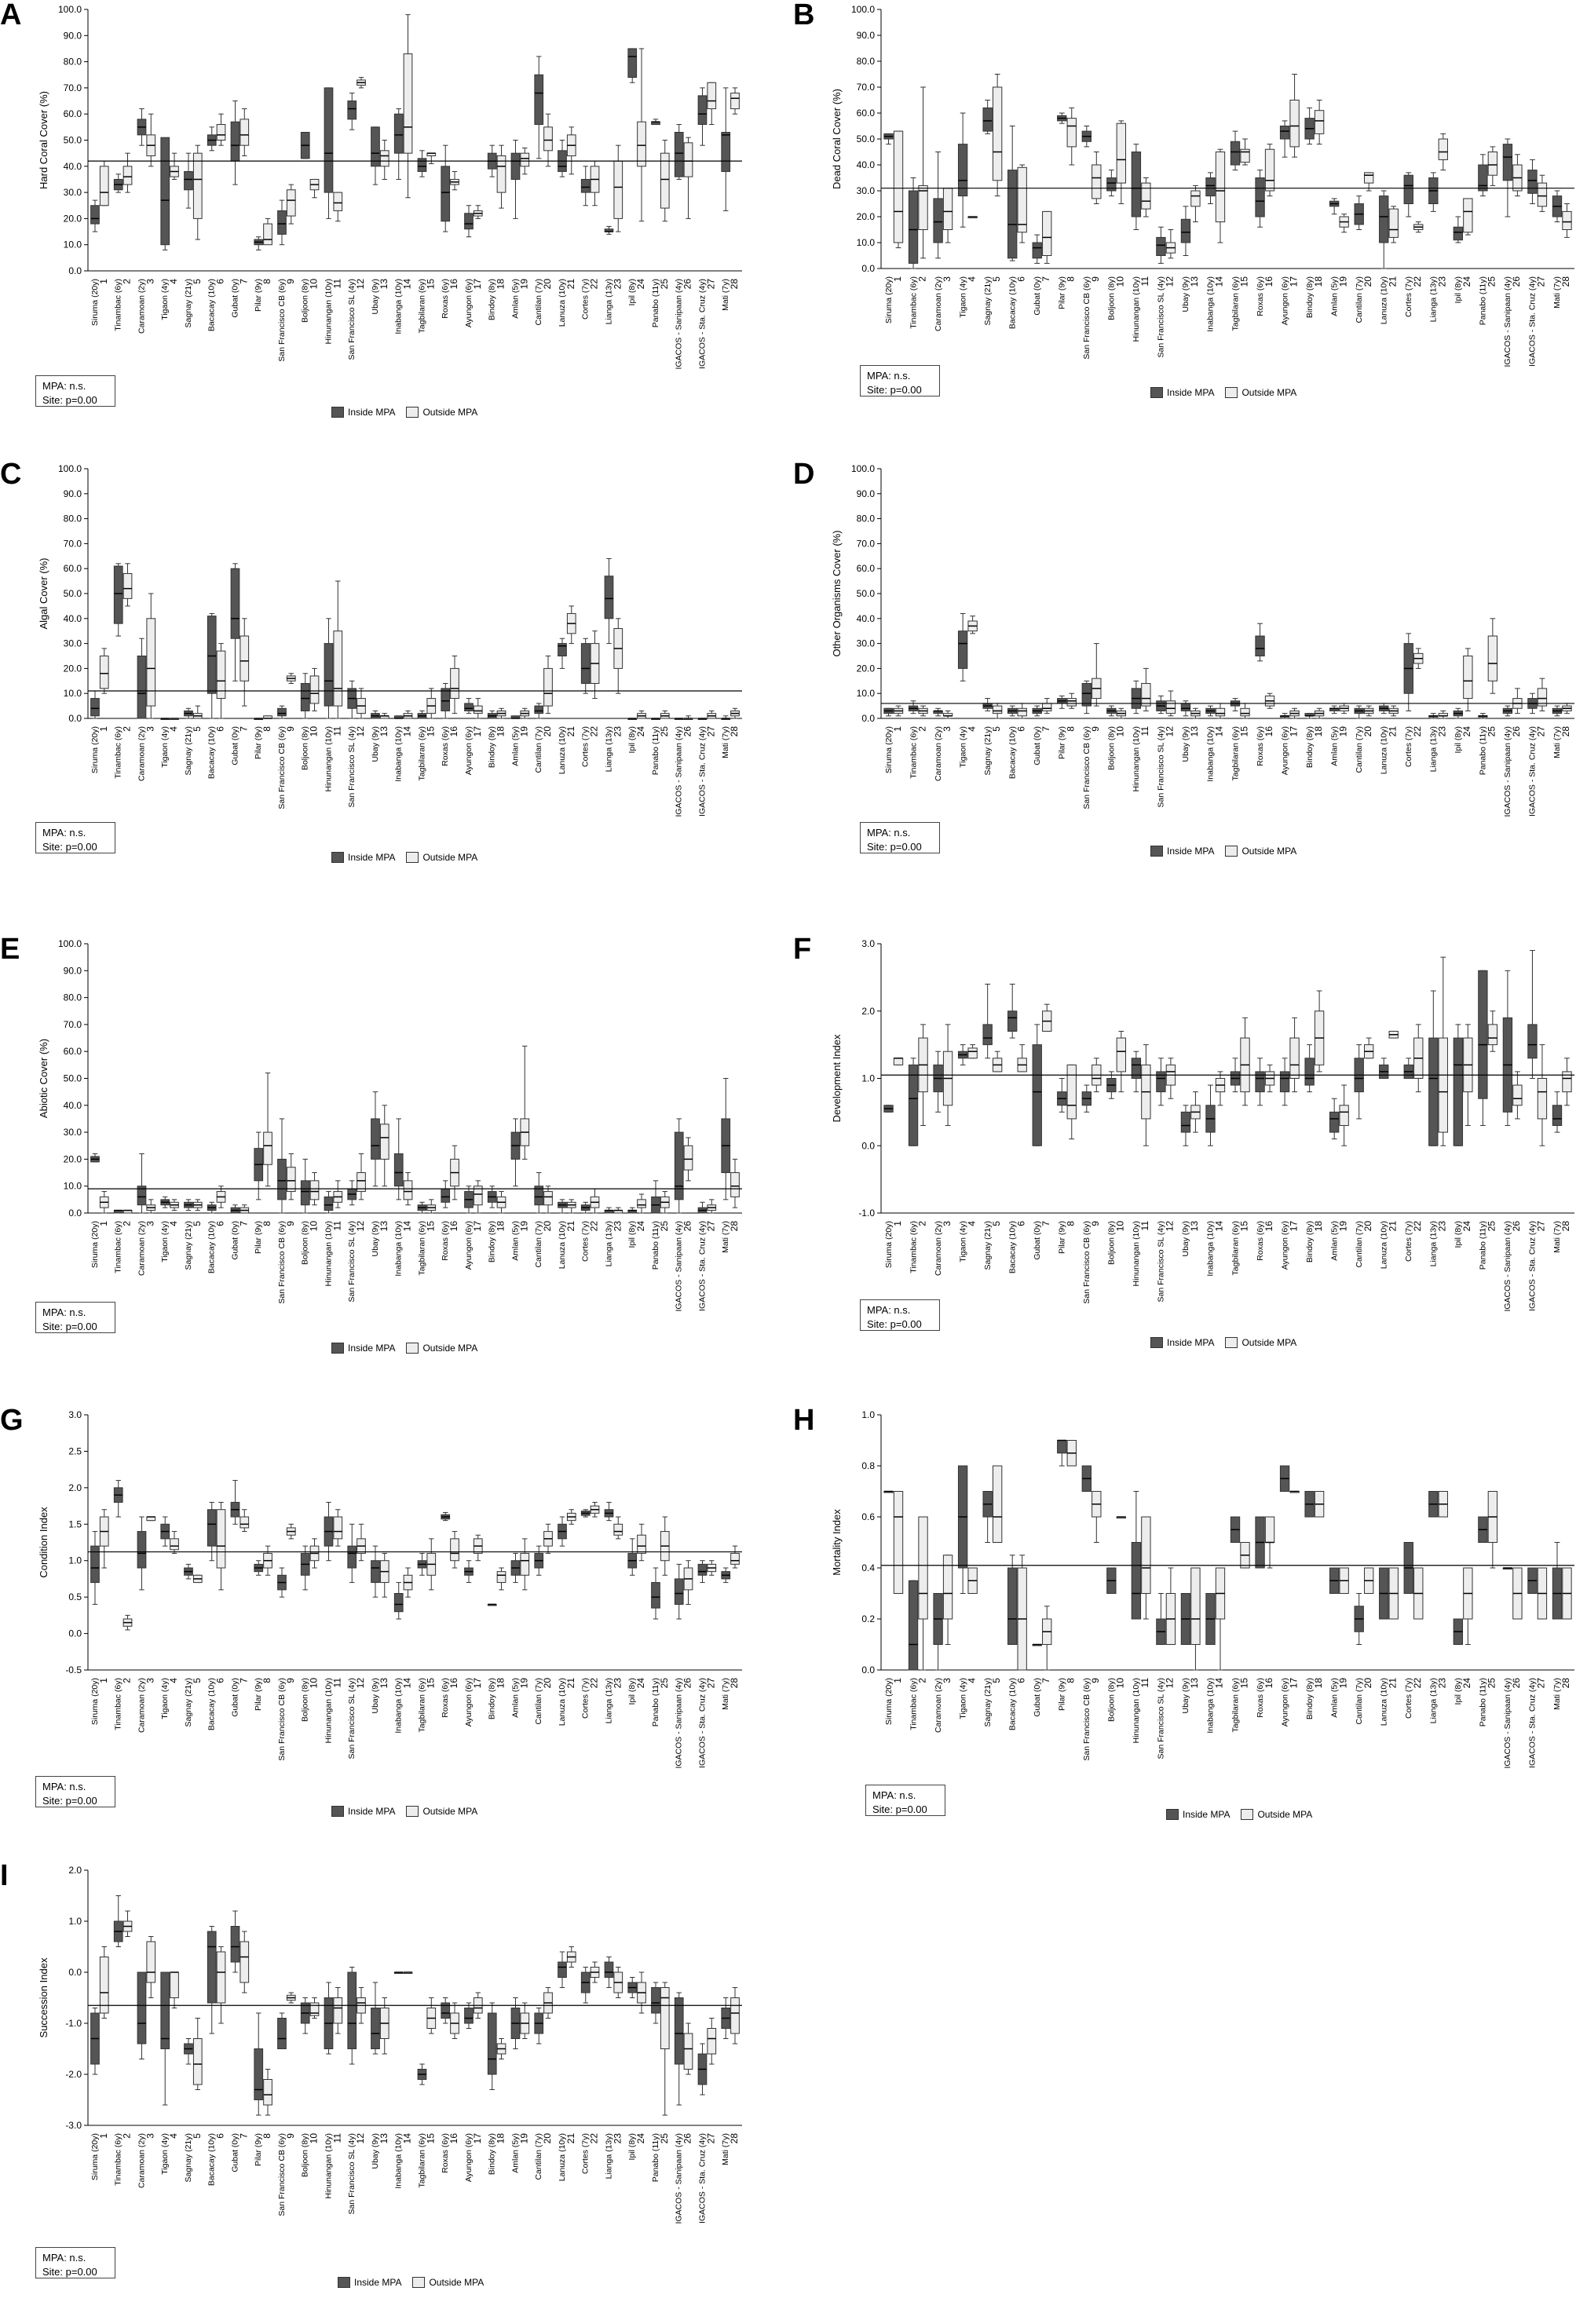 The height and width of the screenshot is (2324, 1587). I want to click on site-label: IGACOS - Sta. Cruz (4y), so click(1533, 1723).